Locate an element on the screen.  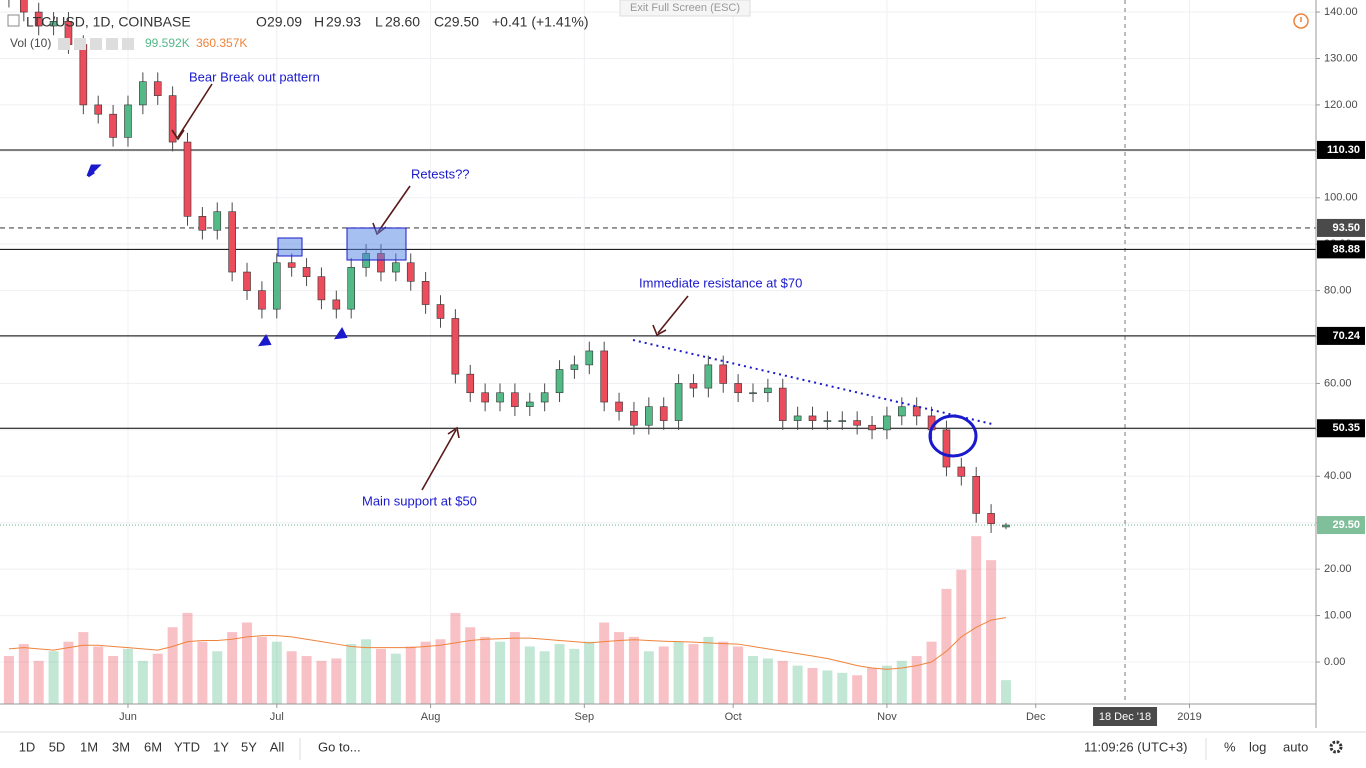
y-tick-label: 80.00 is located at coordinates (1338, 291).